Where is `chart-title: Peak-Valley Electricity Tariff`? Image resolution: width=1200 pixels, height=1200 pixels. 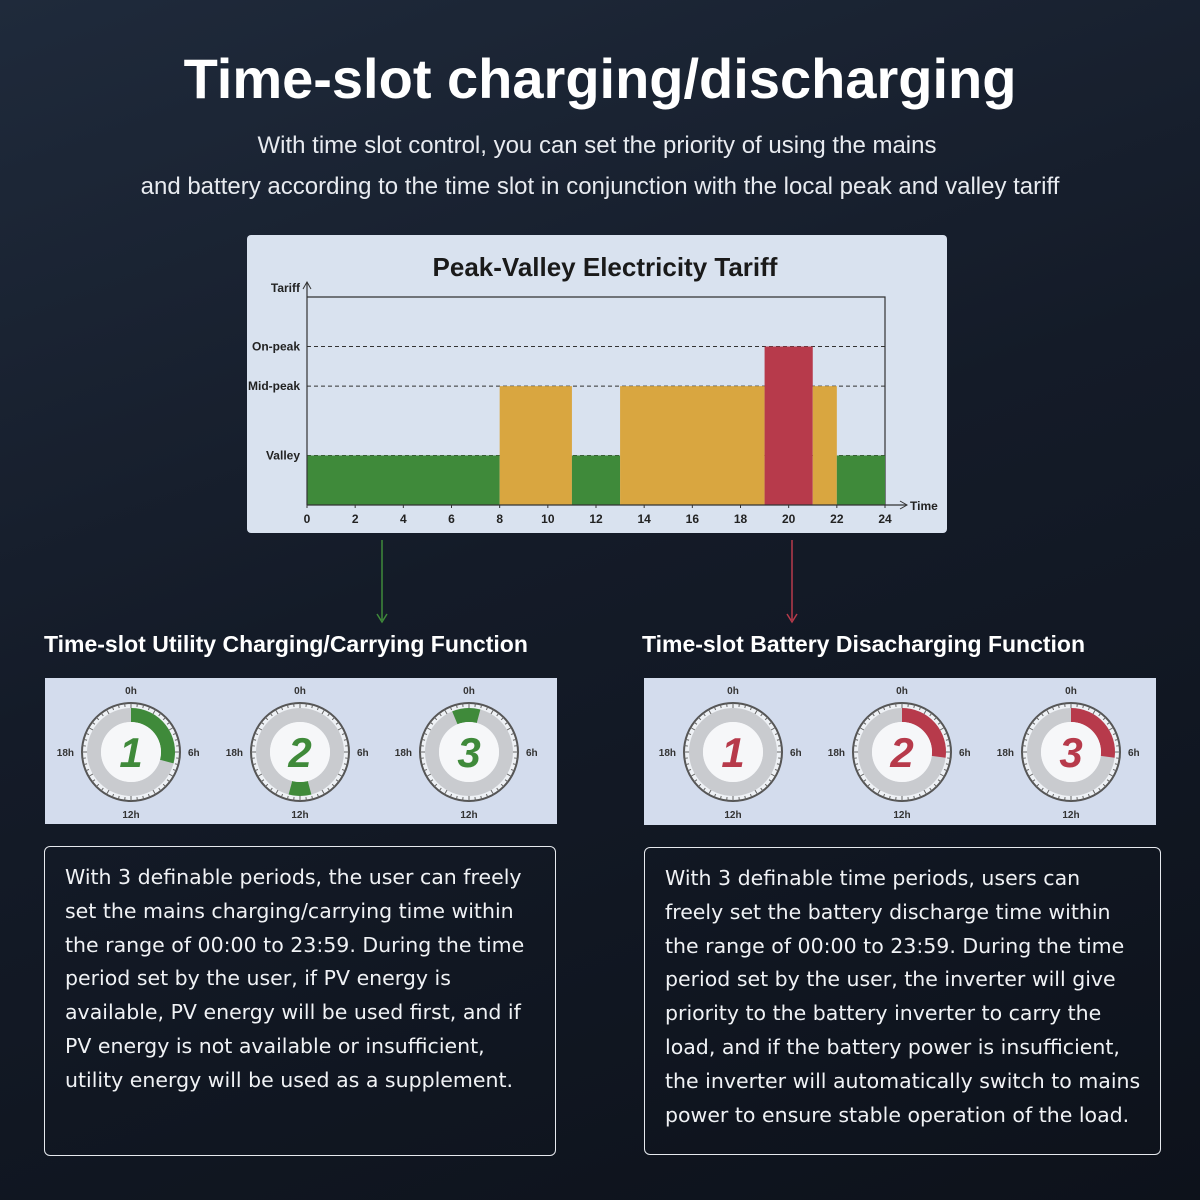
chart-title: Peak-Valley Electricity Tariff is located at coordinates (605, 267).